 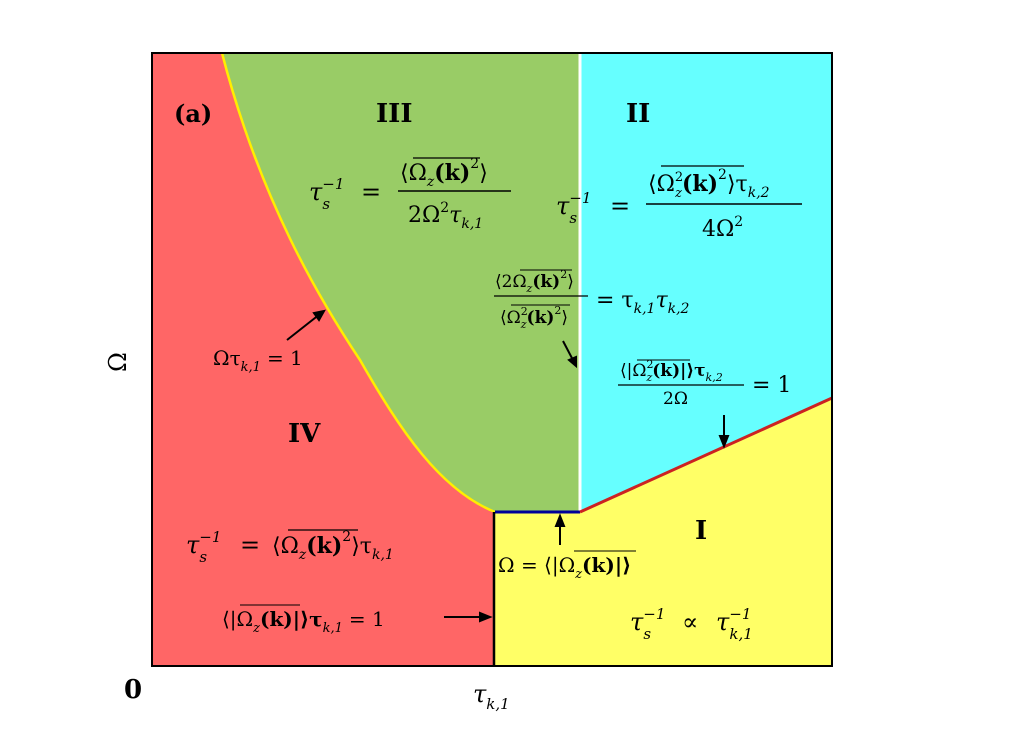 I want to click on region-I-fill, so click(x=663, y=532).